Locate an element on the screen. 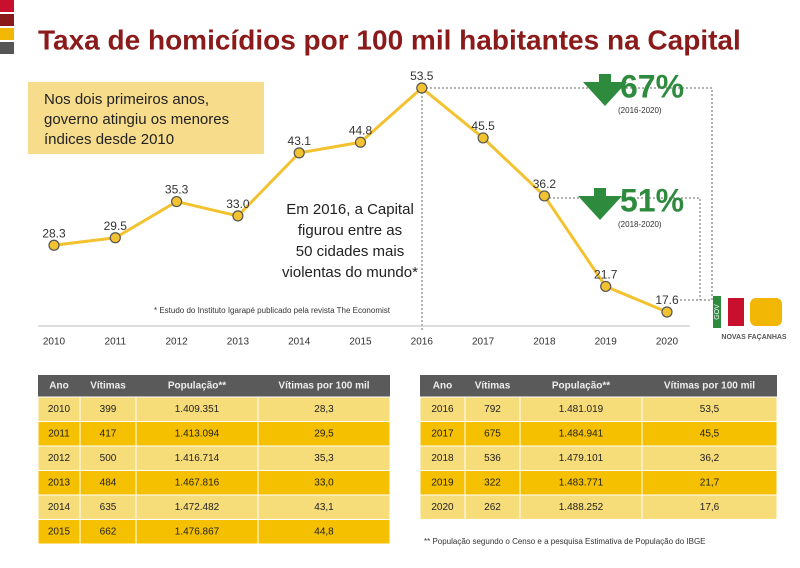 Image resolution: width=800 pixels, height=568 pixels. x-tick-label: 2013 is located at coordinates (238, 342).